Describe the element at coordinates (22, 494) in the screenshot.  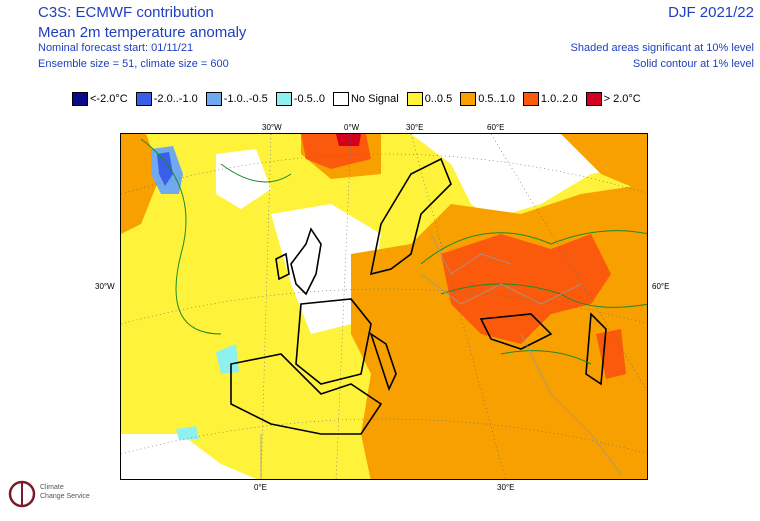
I see `logo-mark` at that location.